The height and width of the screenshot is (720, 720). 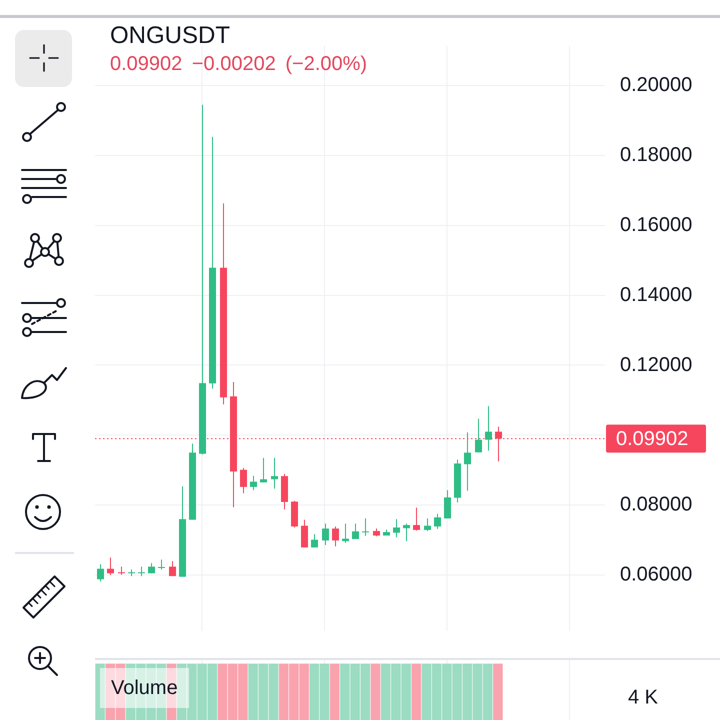 I want to click on y-tick-label: 0.06000, so click(x=656, y=575).